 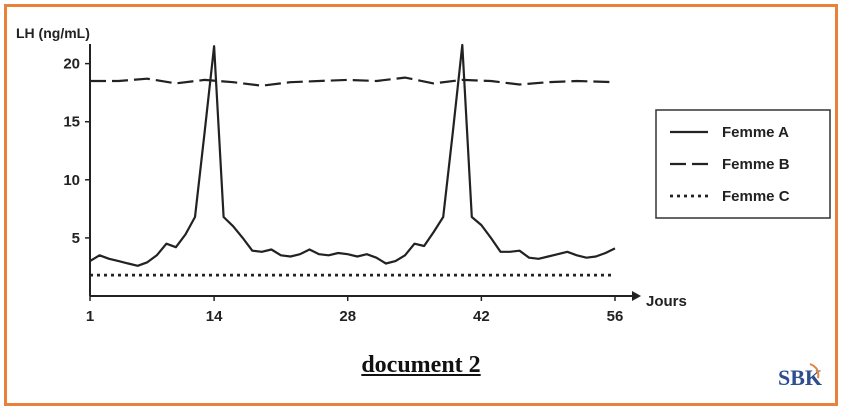 What do you see at coordinates (76, 238) in the screenshot?
I see `y-tick-label: 5` at bounding box center [76, 238].